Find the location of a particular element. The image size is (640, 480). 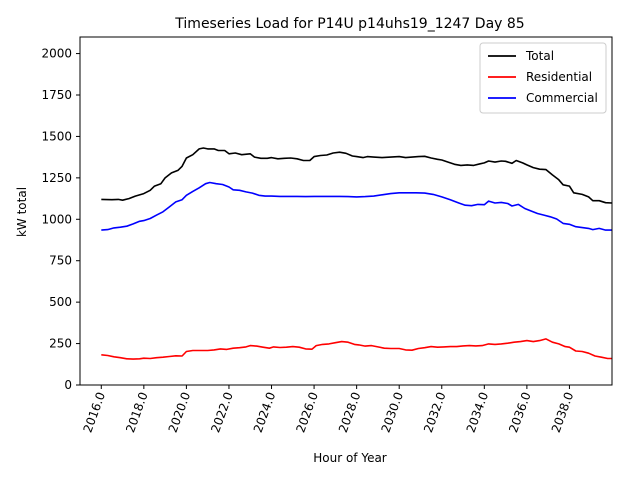

y-tick-label: 1000 is located at coordinates (56, 219).